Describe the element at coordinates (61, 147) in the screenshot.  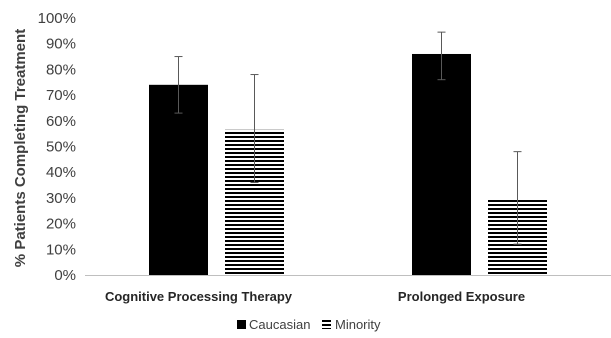
I see `y-tick-label: 50%` at that location.